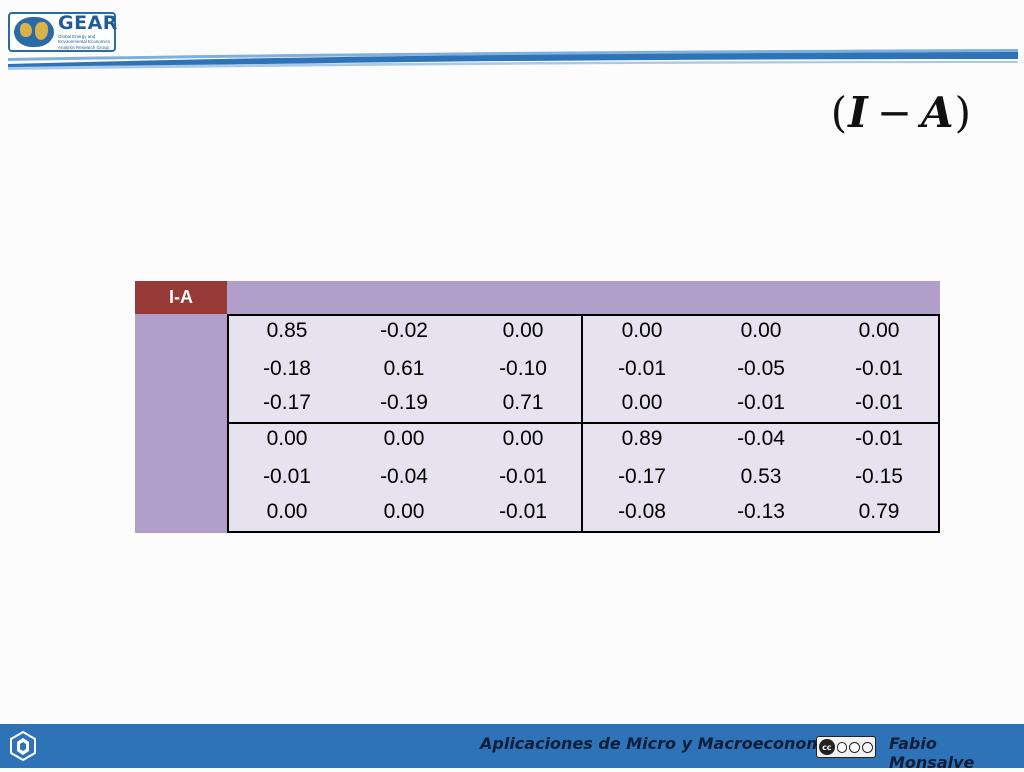 Image resolution: width=1024 pixels, height=772 pixels. Describe the element at coordinates (761, 511) in the screenshot. I see `matrix-cell: -0.13` at that location.